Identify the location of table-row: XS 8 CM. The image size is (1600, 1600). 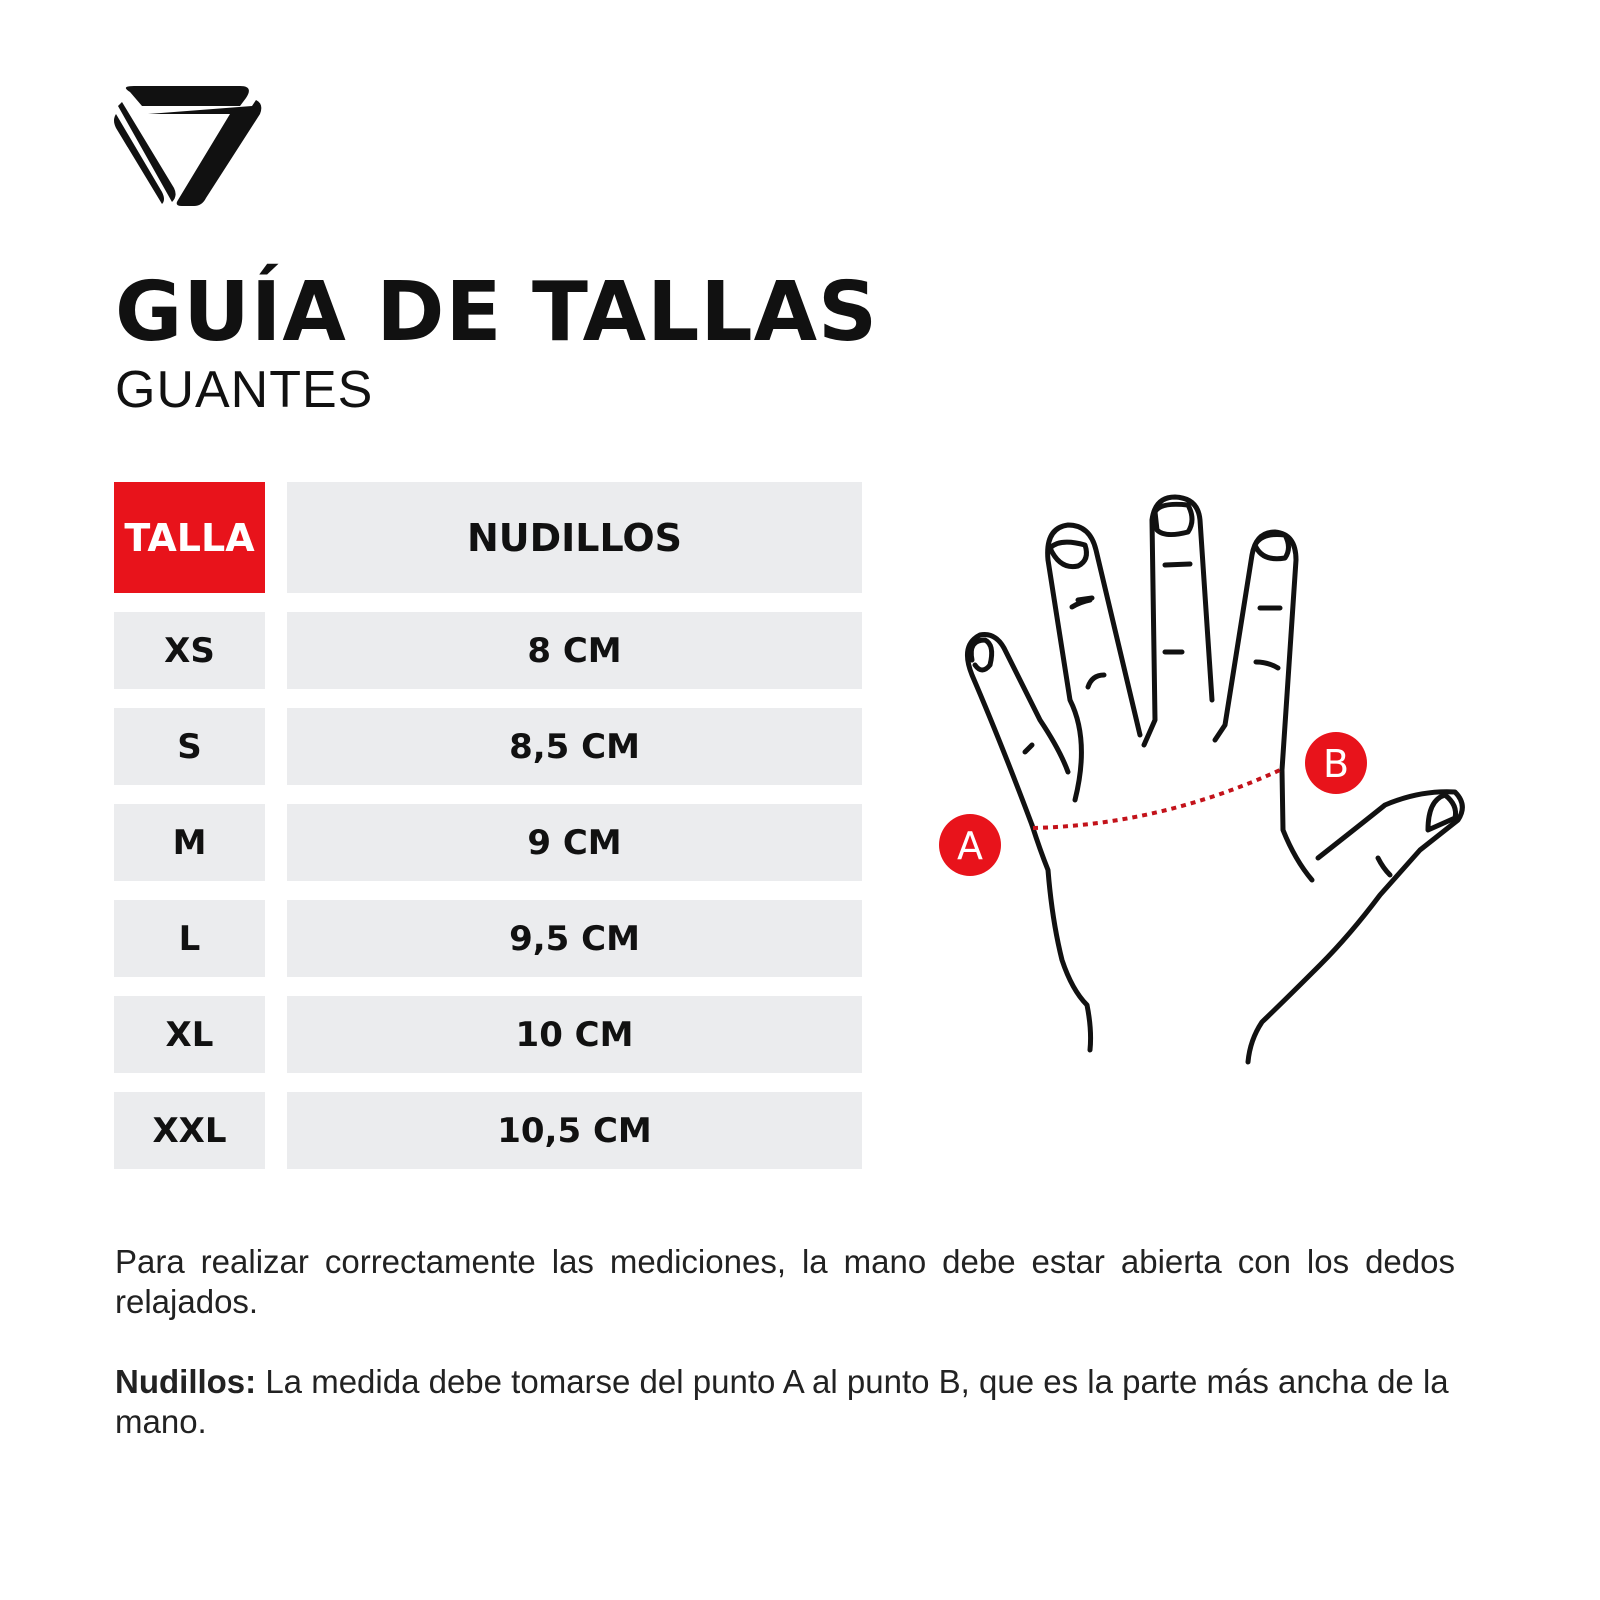
(488, 650).